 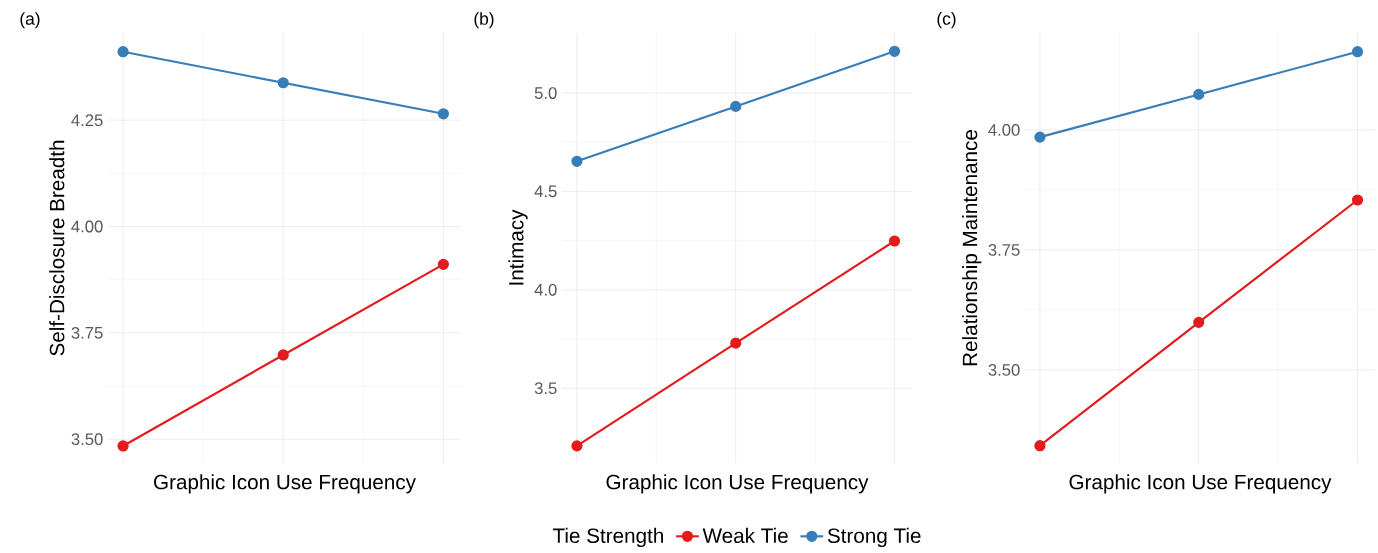 What do you see at coordinates (545, 388) in the screenshot?
I see `y-tick-label: 3.5` at bounding box center [545, 388].